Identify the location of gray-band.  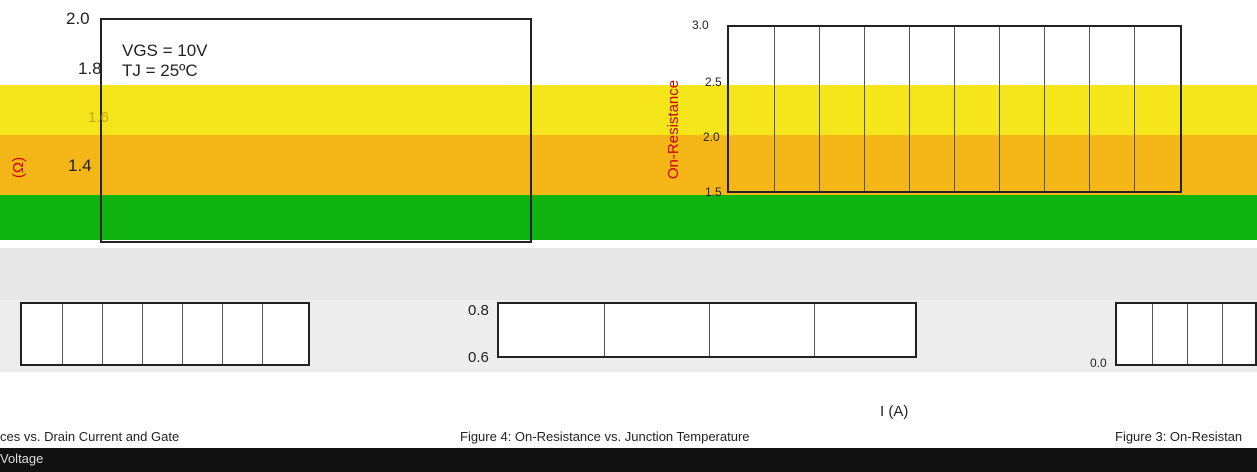
(628, 274).